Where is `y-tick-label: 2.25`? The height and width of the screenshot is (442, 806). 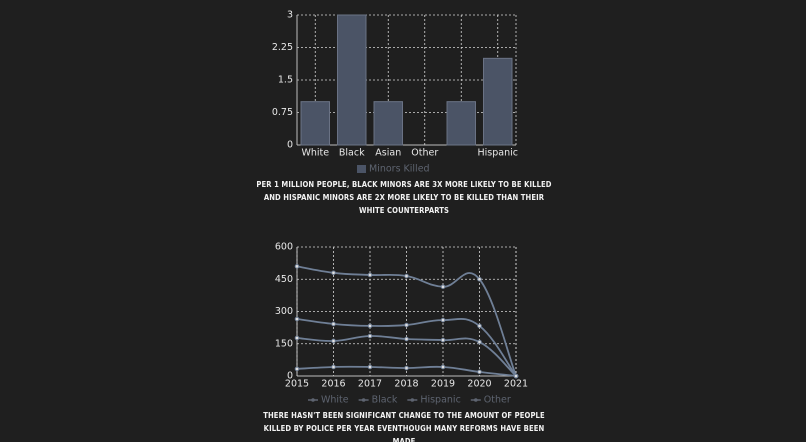
y-tick-label: 2.25 is located at coordinates (282, 47).